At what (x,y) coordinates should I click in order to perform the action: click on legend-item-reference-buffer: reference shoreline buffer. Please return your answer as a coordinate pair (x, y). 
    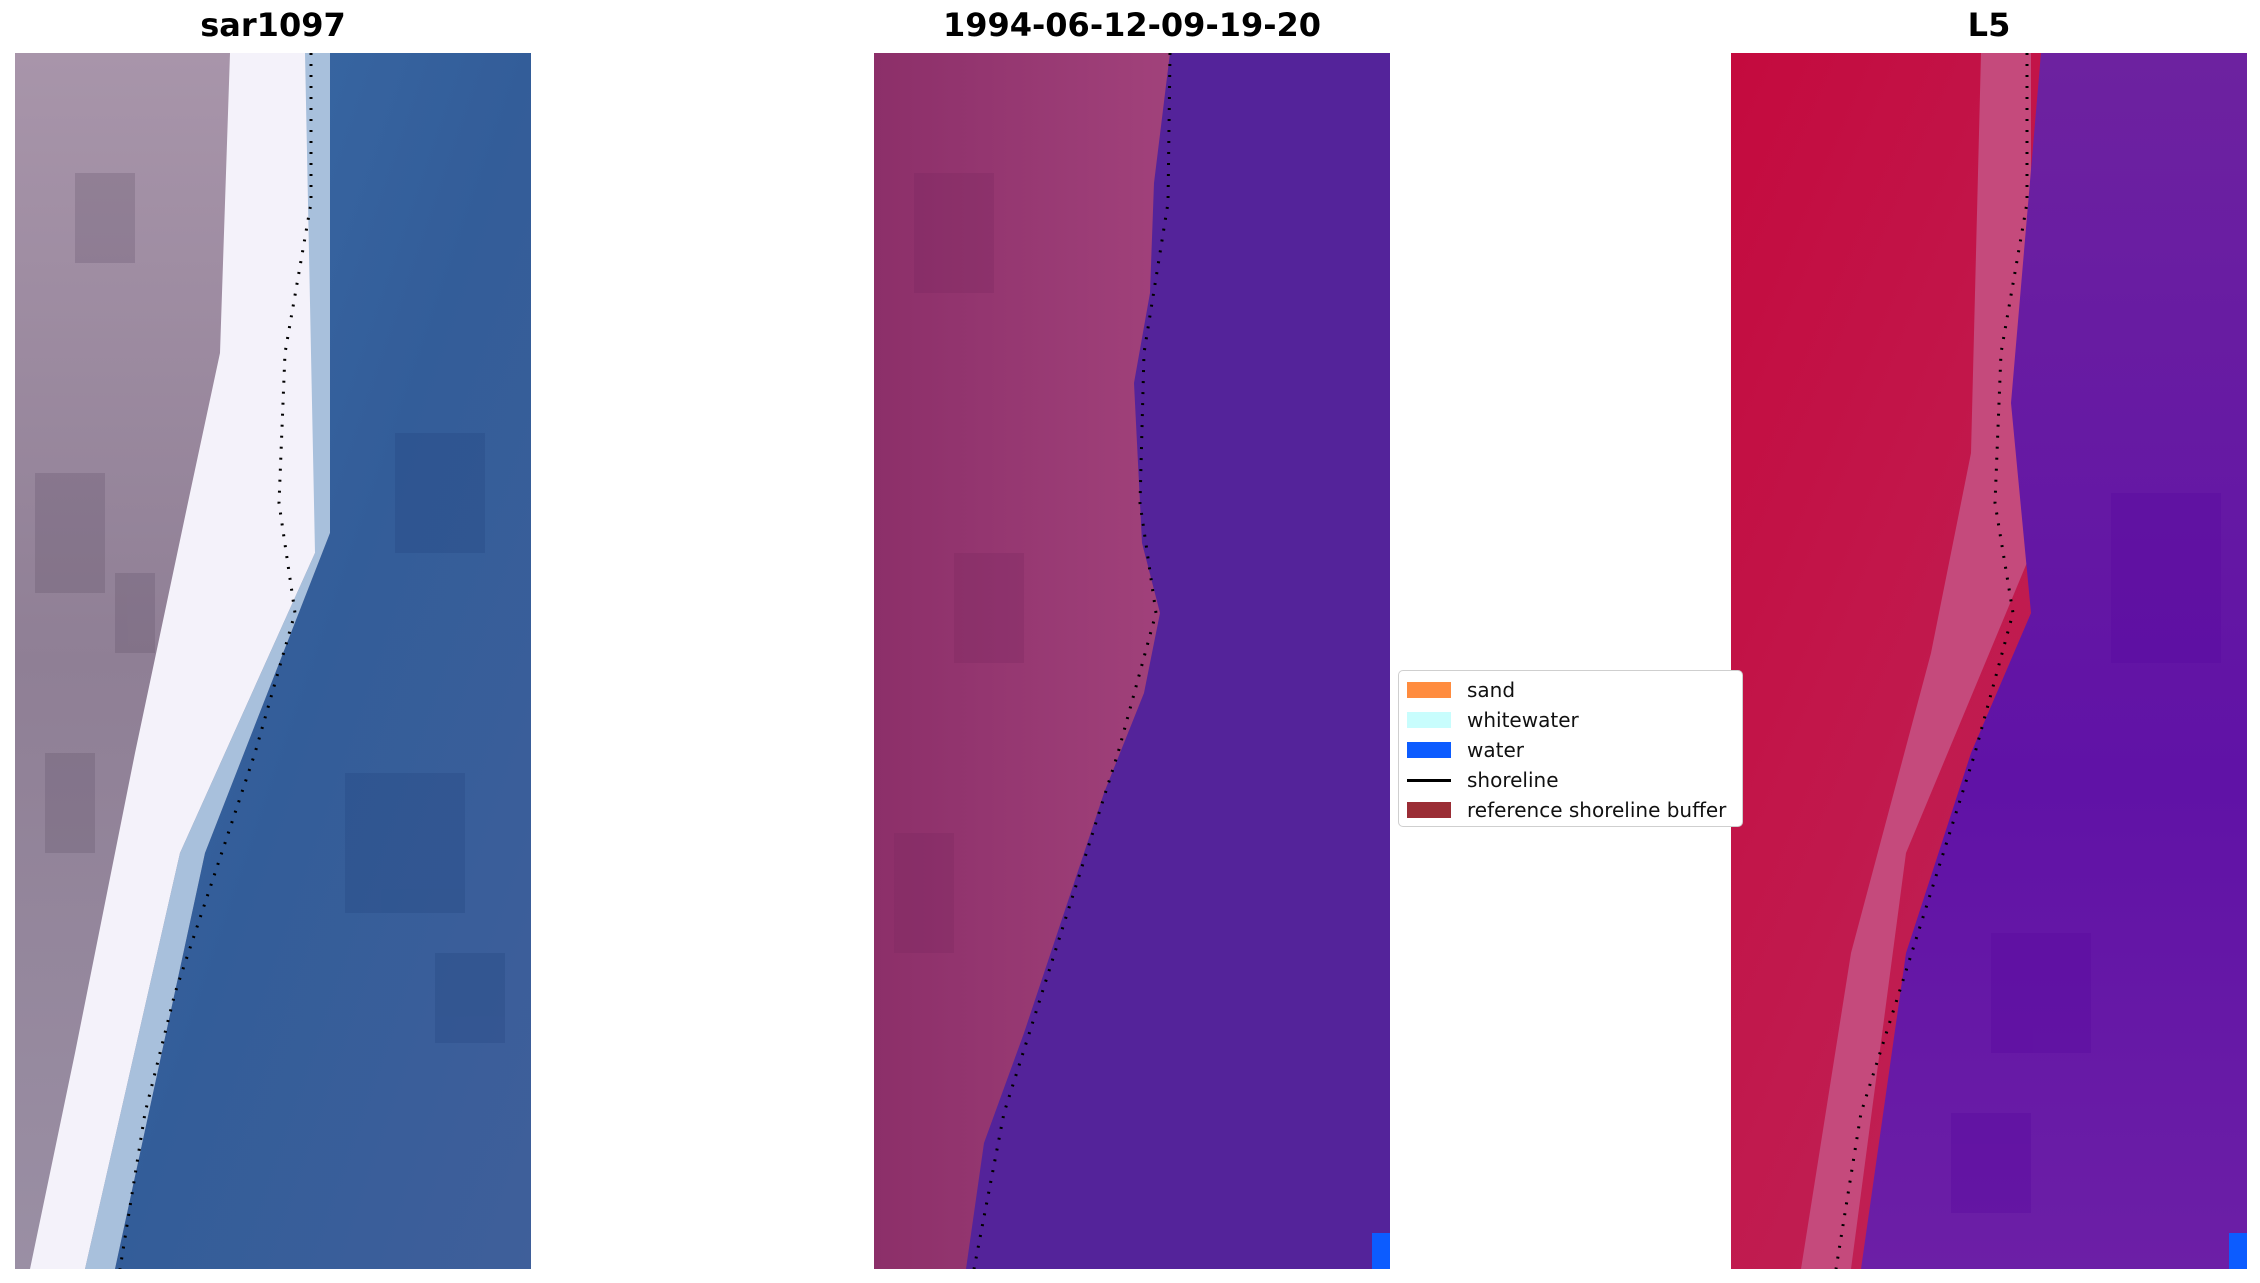
    Looking at the image, I should click on (1566, 810).